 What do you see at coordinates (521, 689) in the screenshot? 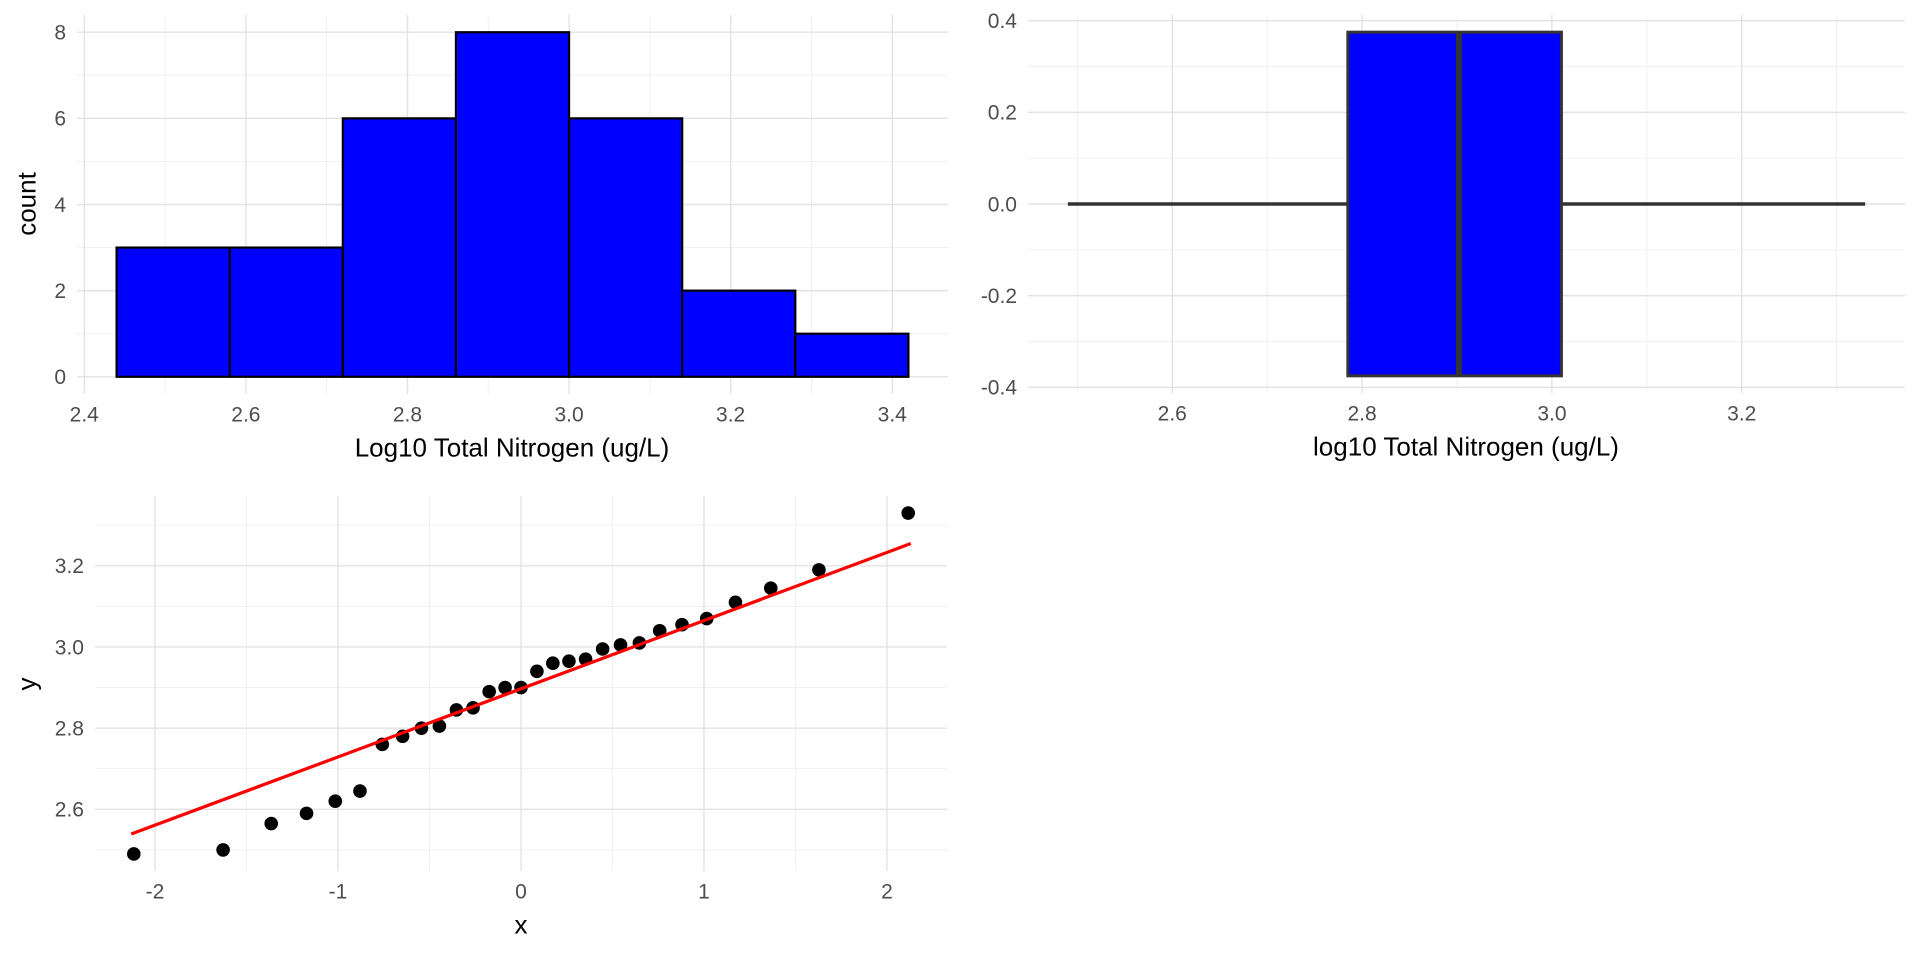
I see `qq-fit-line` at bounding box center [521, 689].